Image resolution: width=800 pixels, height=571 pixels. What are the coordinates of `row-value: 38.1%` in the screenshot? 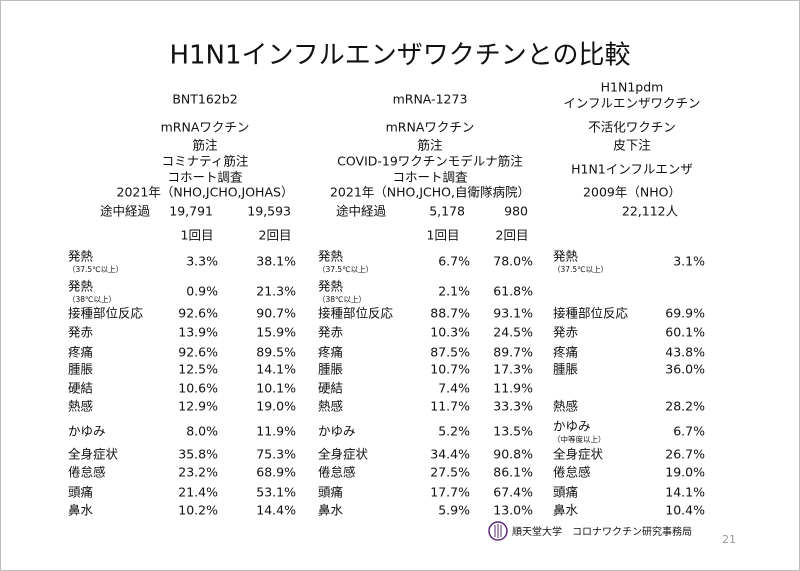 It's located at (276, 261).